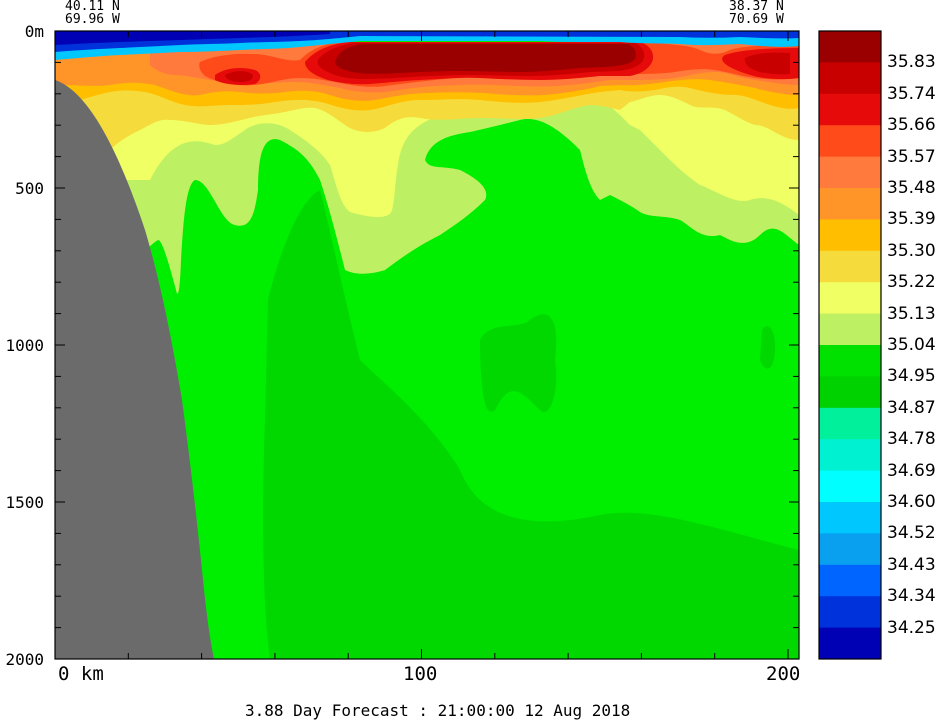 The width and height of the screenshot is (946, 721). I want to click on forecast-caption: 3.88 Day Forecast : 21:00:00 12 Aug 2018, so click(438, 710).